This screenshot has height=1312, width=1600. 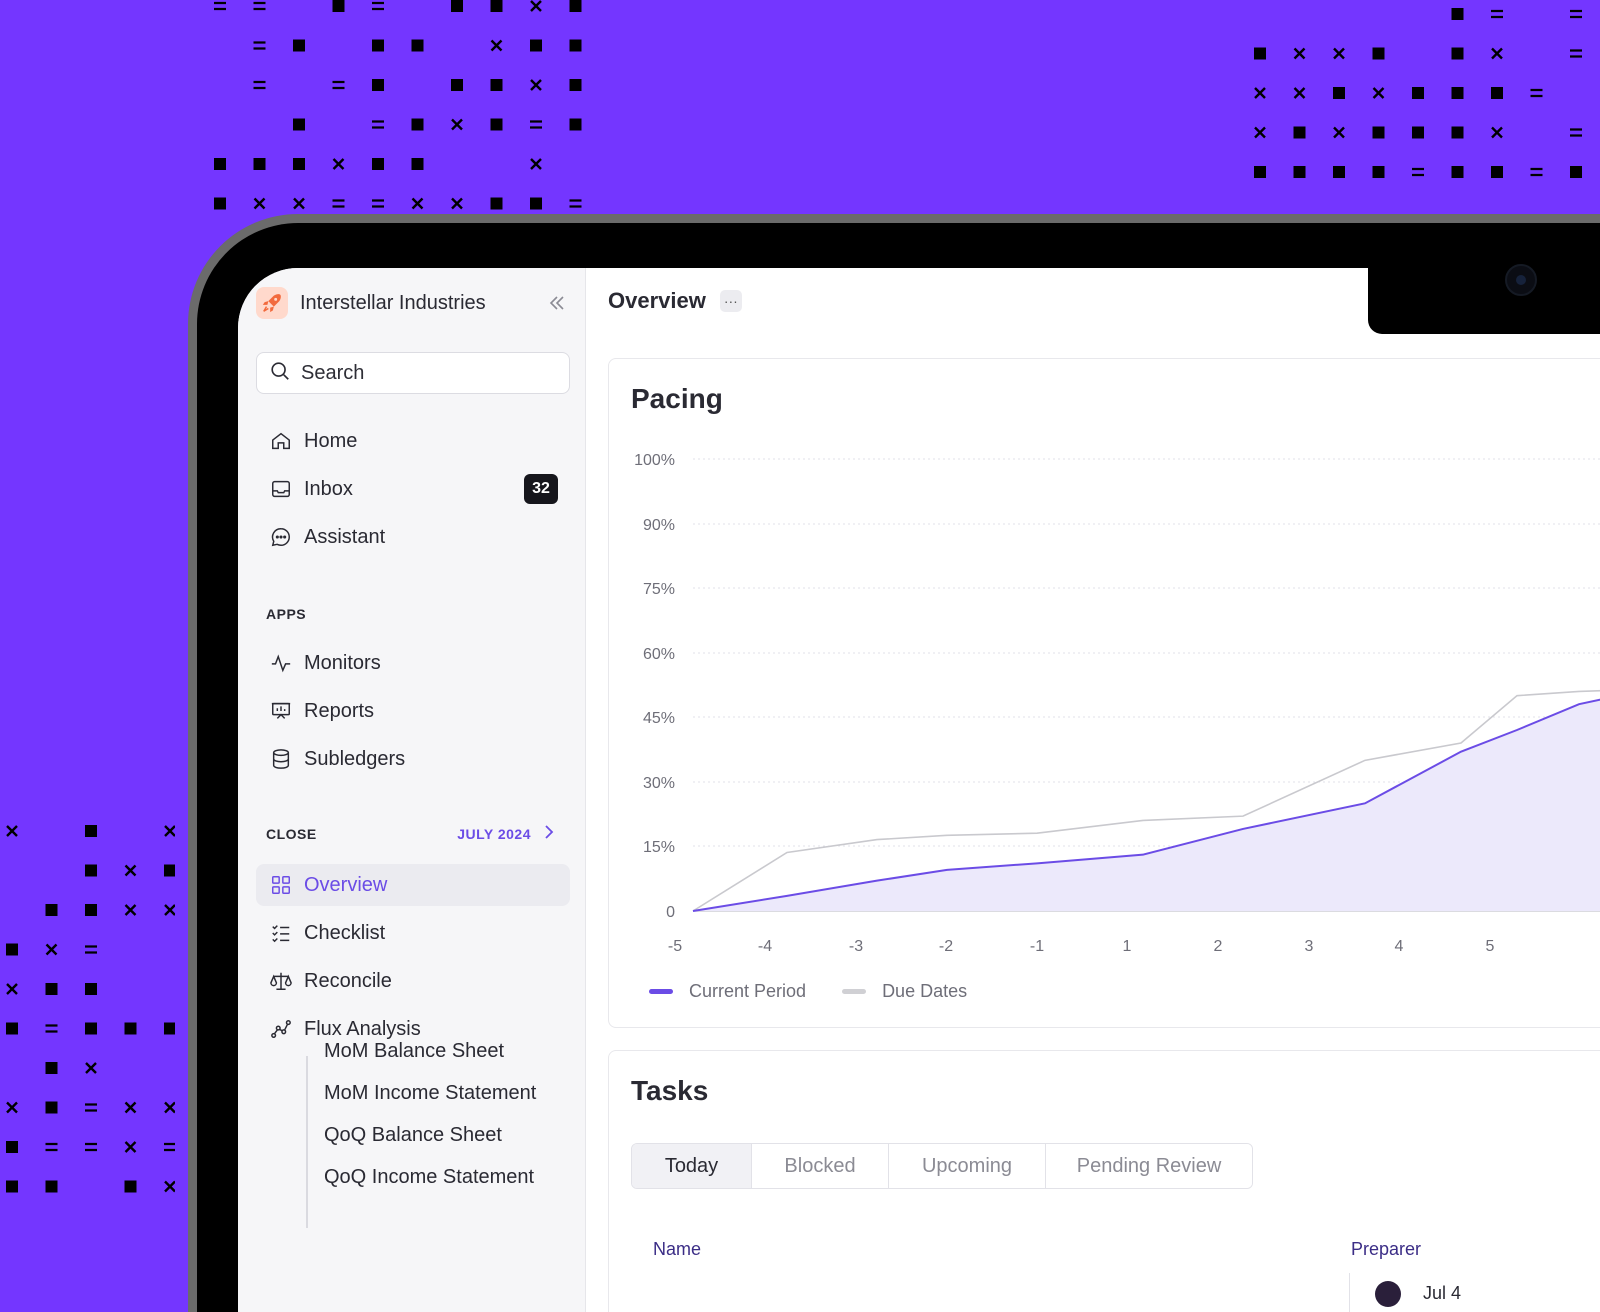 I want to click on decorative-pattern-top-right, so click(x=1424, y=108).